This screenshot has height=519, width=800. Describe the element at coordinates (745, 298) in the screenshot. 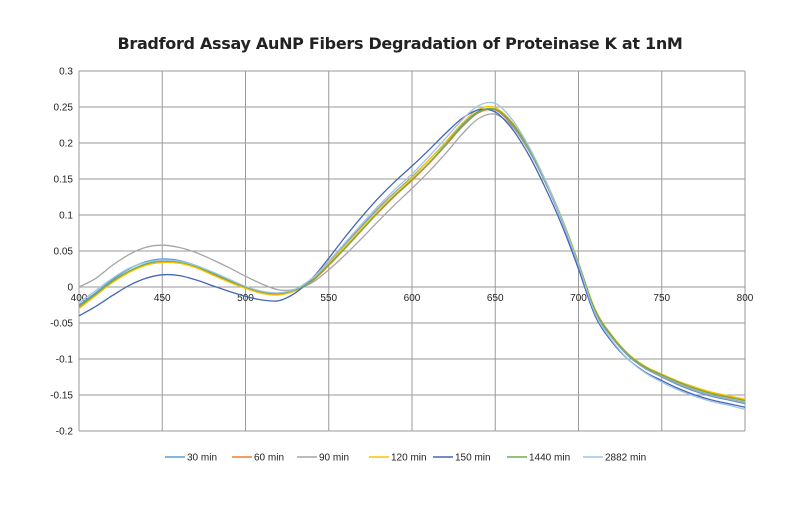

I see `x-tick-label: 800` at that location.